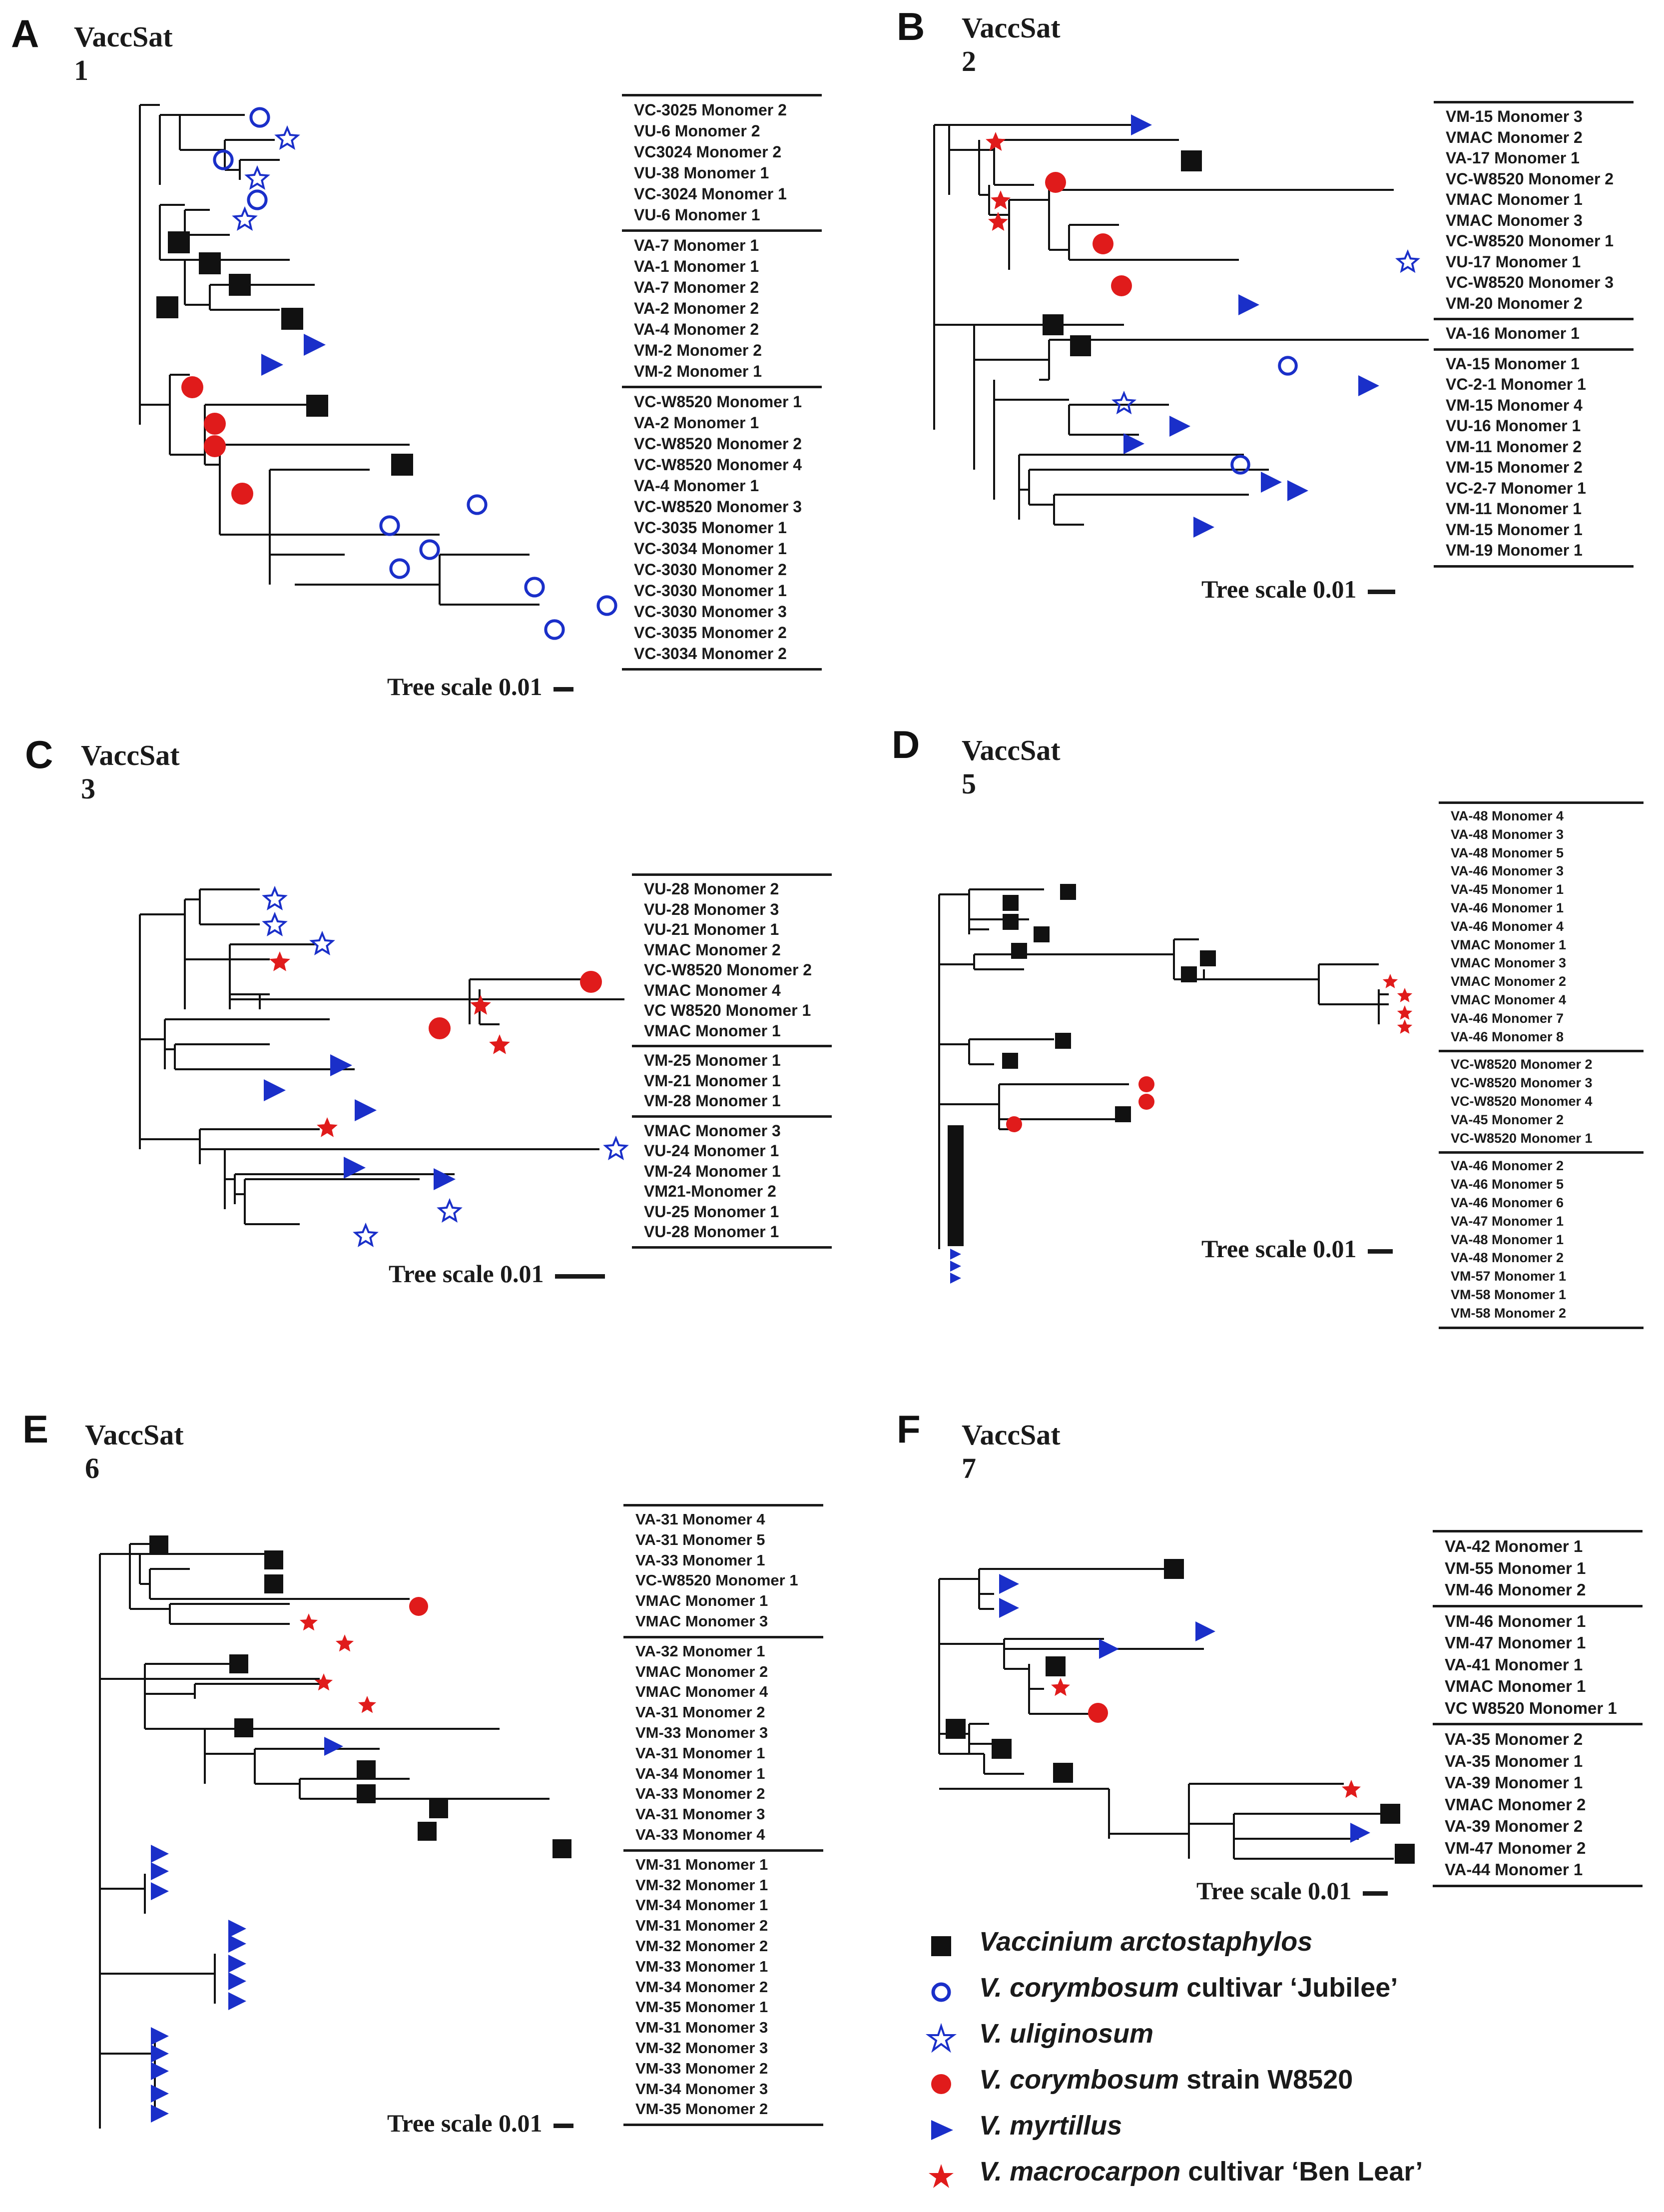 This screenshot has width=1664, height=2212. I want to click on leaf-label: VA-35 Monomer 2, so click(1514, 1739).